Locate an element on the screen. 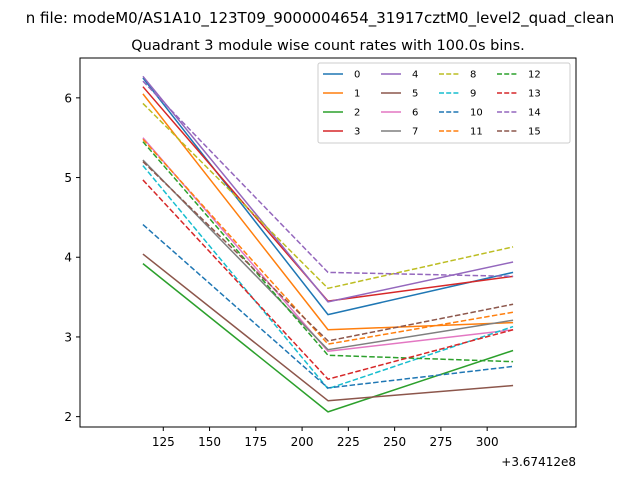 The height and width of the screenshot is (480, 640). legend-label: 12 is located at coordinates (534, 75).